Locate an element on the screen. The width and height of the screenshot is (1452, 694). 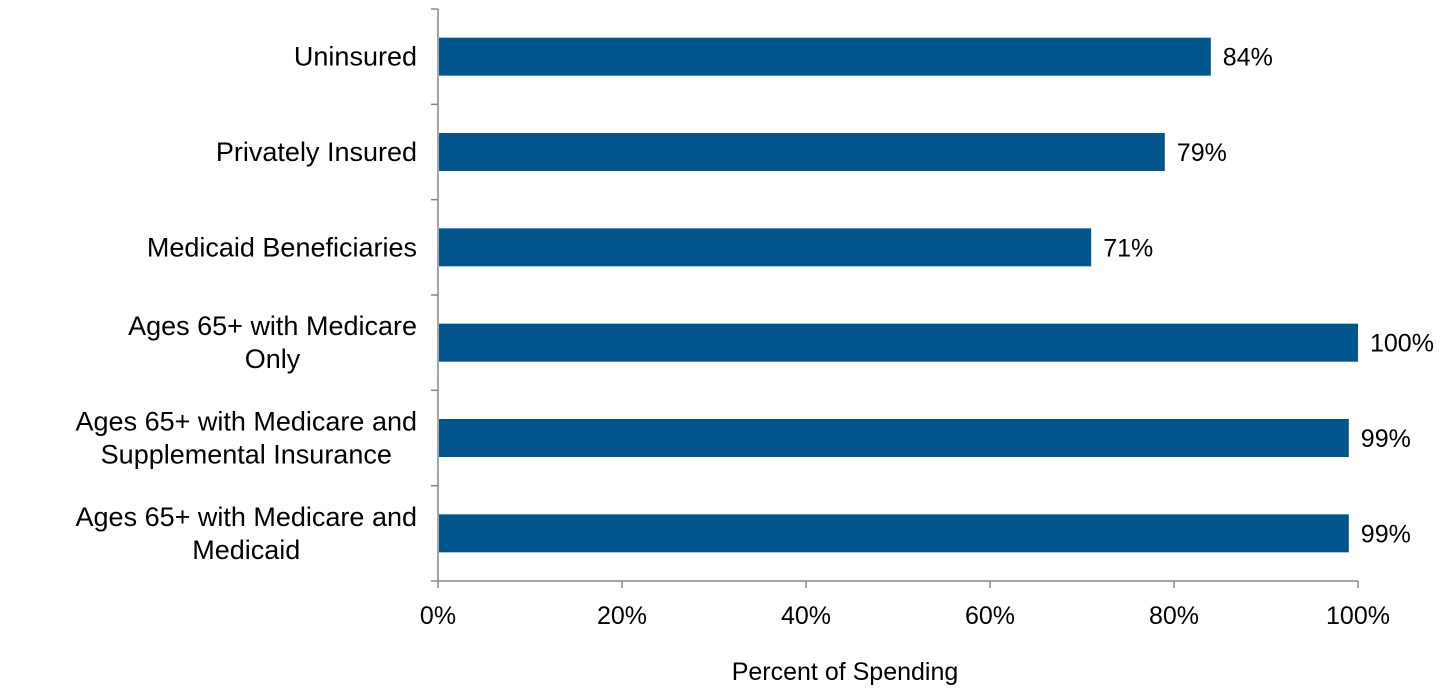
category-label: Uninsured is located at coordinates (355, 57).